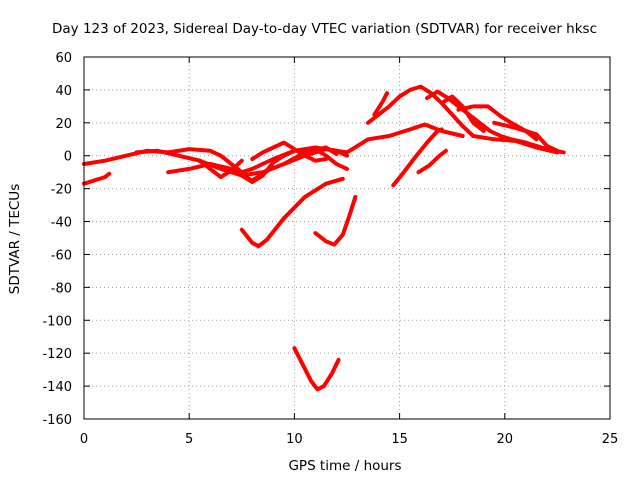  Describe the element at coordinates (57, 387) in the screenshot. I see `y-tick-label: -140` at that location.